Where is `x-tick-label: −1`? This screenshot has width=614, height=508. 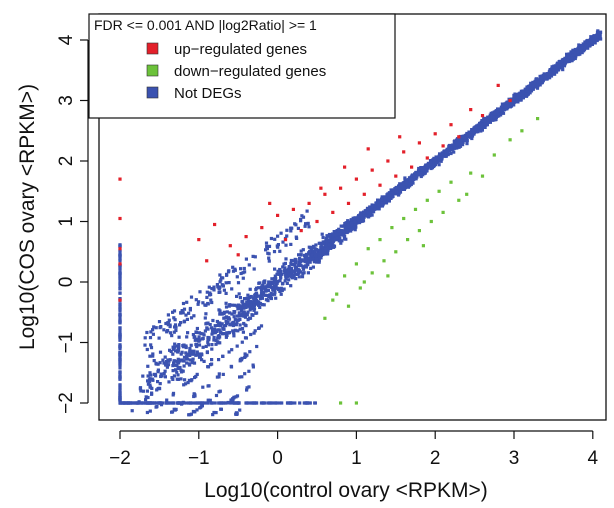
x-tick-label: −1 is located at coordinates (199, 458).